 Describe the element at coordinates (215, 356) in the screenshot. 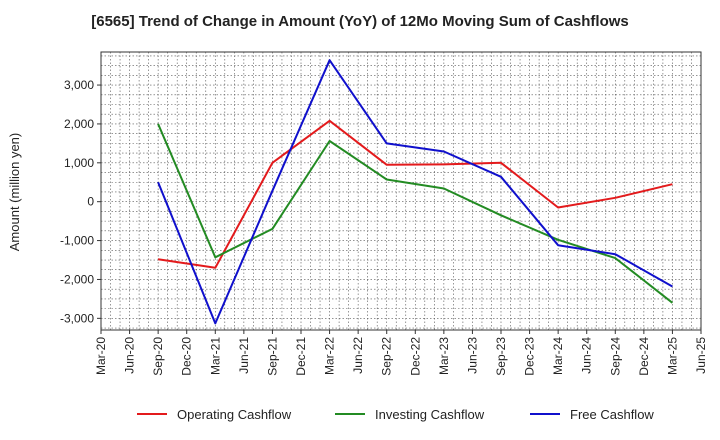

I see `x-tick-label: Mar-21` at that location.